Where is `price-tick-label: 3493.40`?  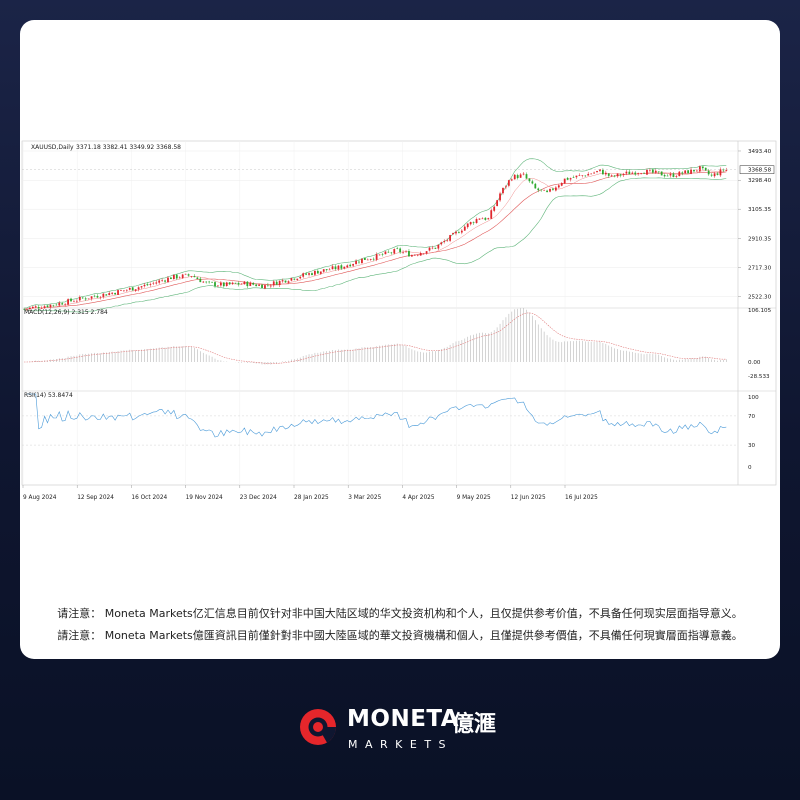
price-tick-label: 3493.40 is located at coordinates (760, 152).